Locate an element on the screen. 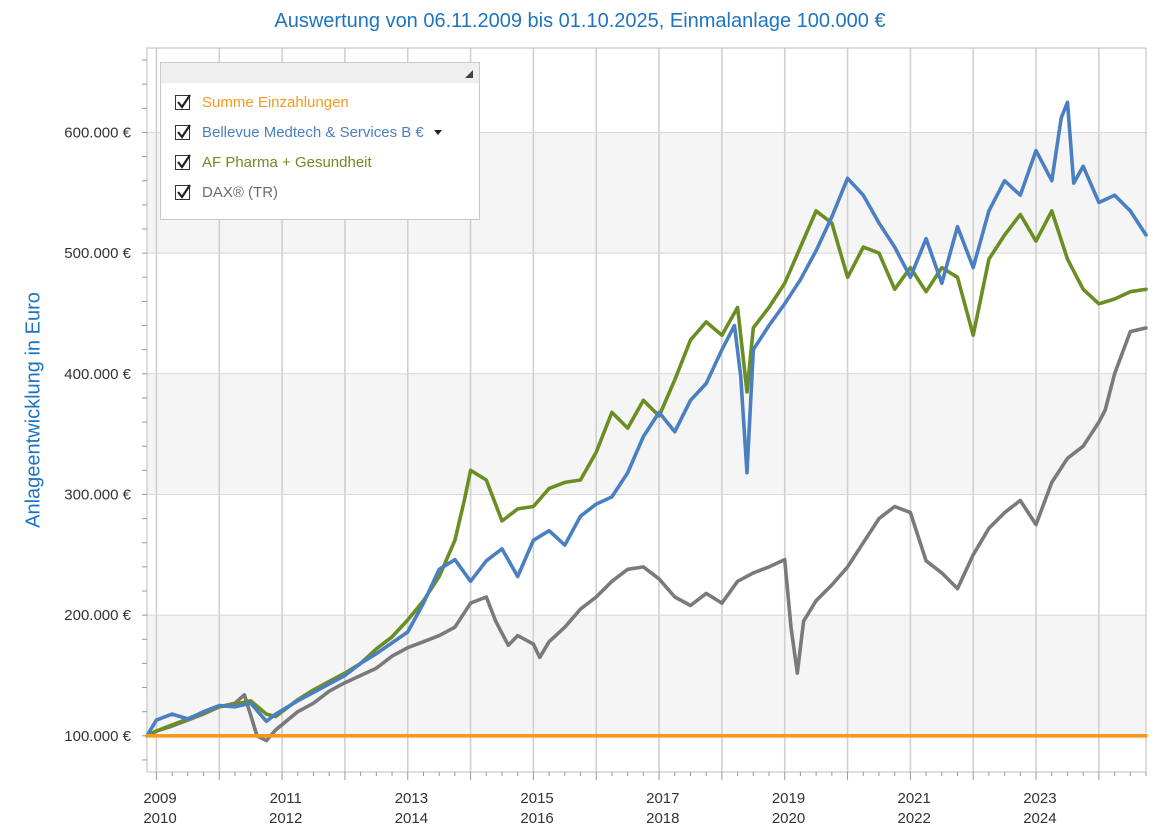 The width and height of the screenshot is (1170, 829). x-tick-label: 2015 is located at coordinates (536, 798).